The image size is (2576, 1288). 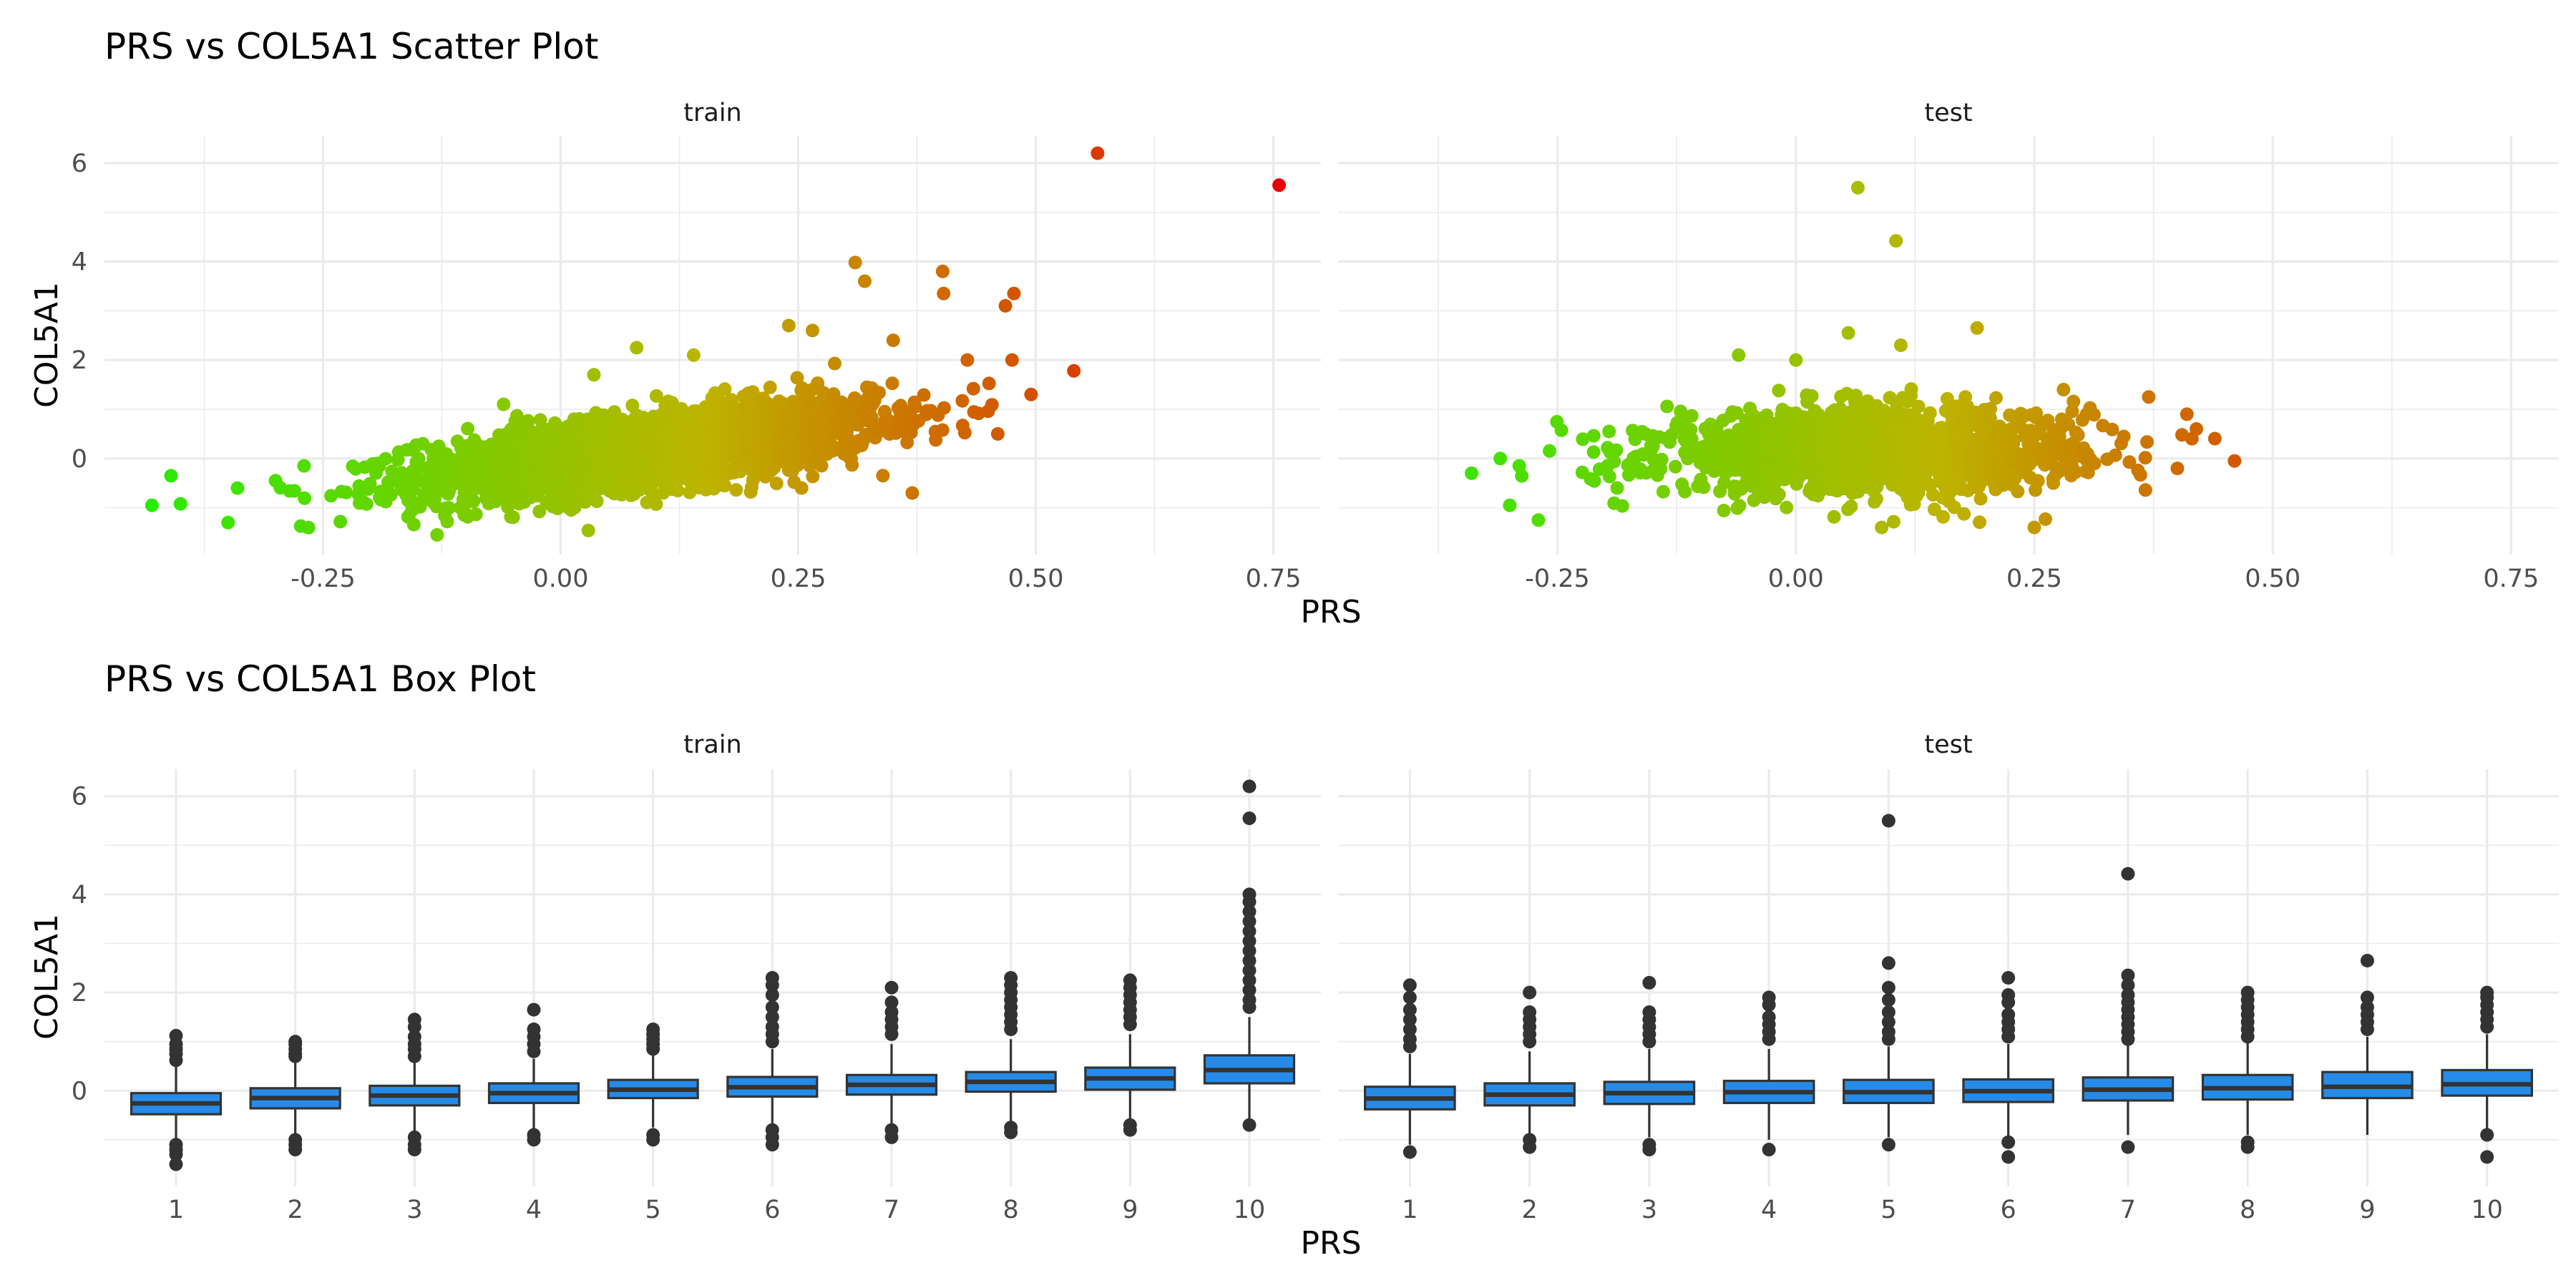 I want to click on scatter-strip-test: test, so click(x=1948, y=113).